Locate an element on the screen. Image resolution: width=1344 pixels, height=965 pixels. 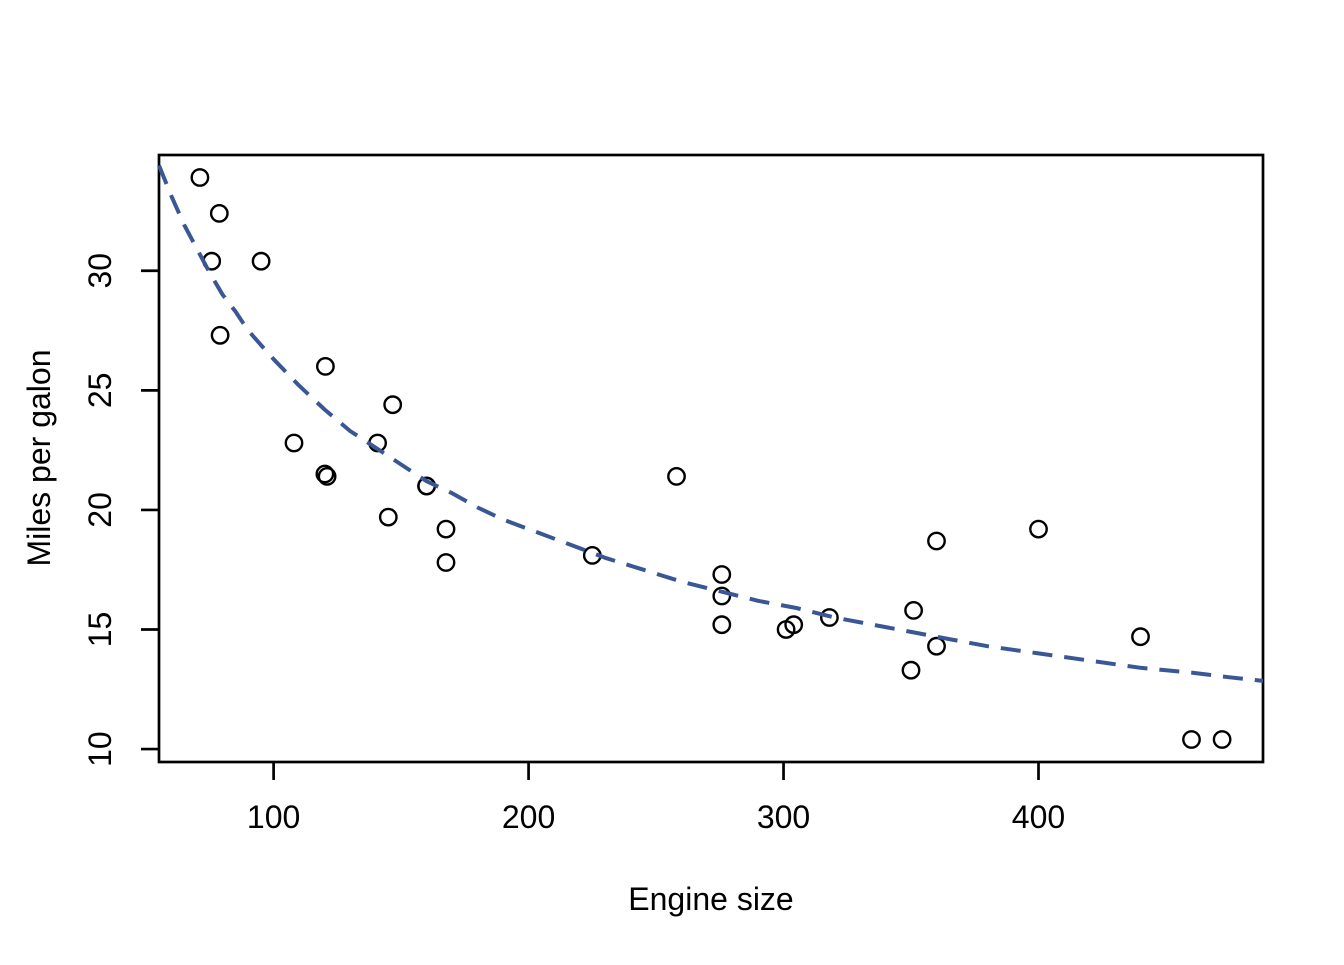
x-tick-label: 300 is located at coordinates (783, 817).